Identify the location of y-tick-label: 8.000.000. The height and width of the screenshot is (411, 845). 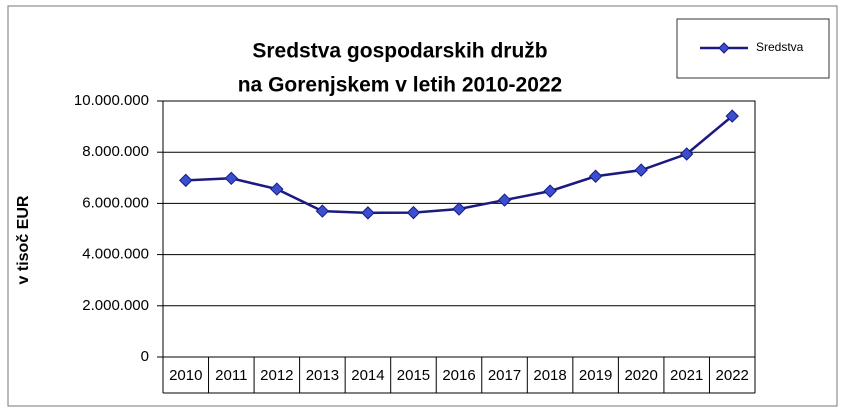
(115, 151).